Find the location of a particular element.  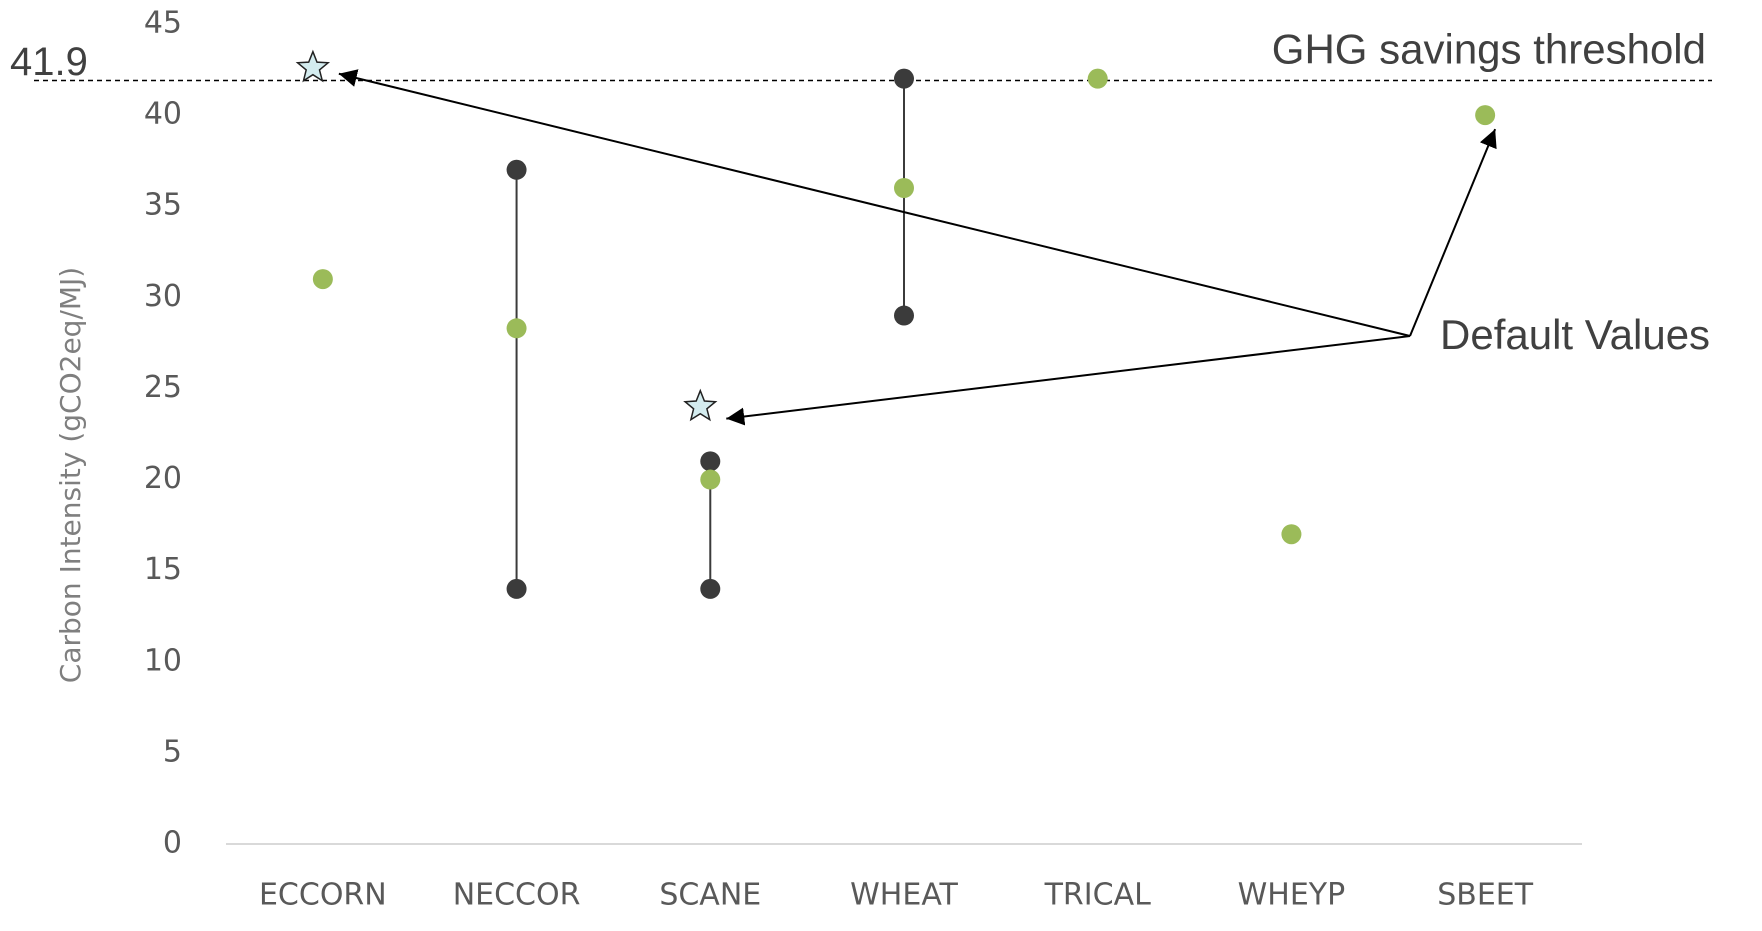

y-tick-label: 20 is located at coordinates (163, 478).